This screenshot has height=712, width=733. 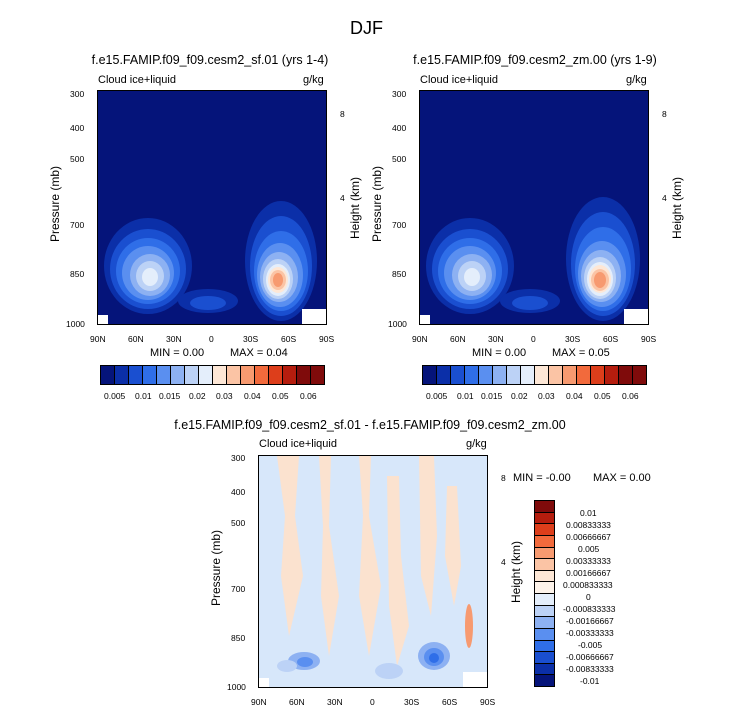 I want to click on figure-title: DJF, so click(x=366, y=28).